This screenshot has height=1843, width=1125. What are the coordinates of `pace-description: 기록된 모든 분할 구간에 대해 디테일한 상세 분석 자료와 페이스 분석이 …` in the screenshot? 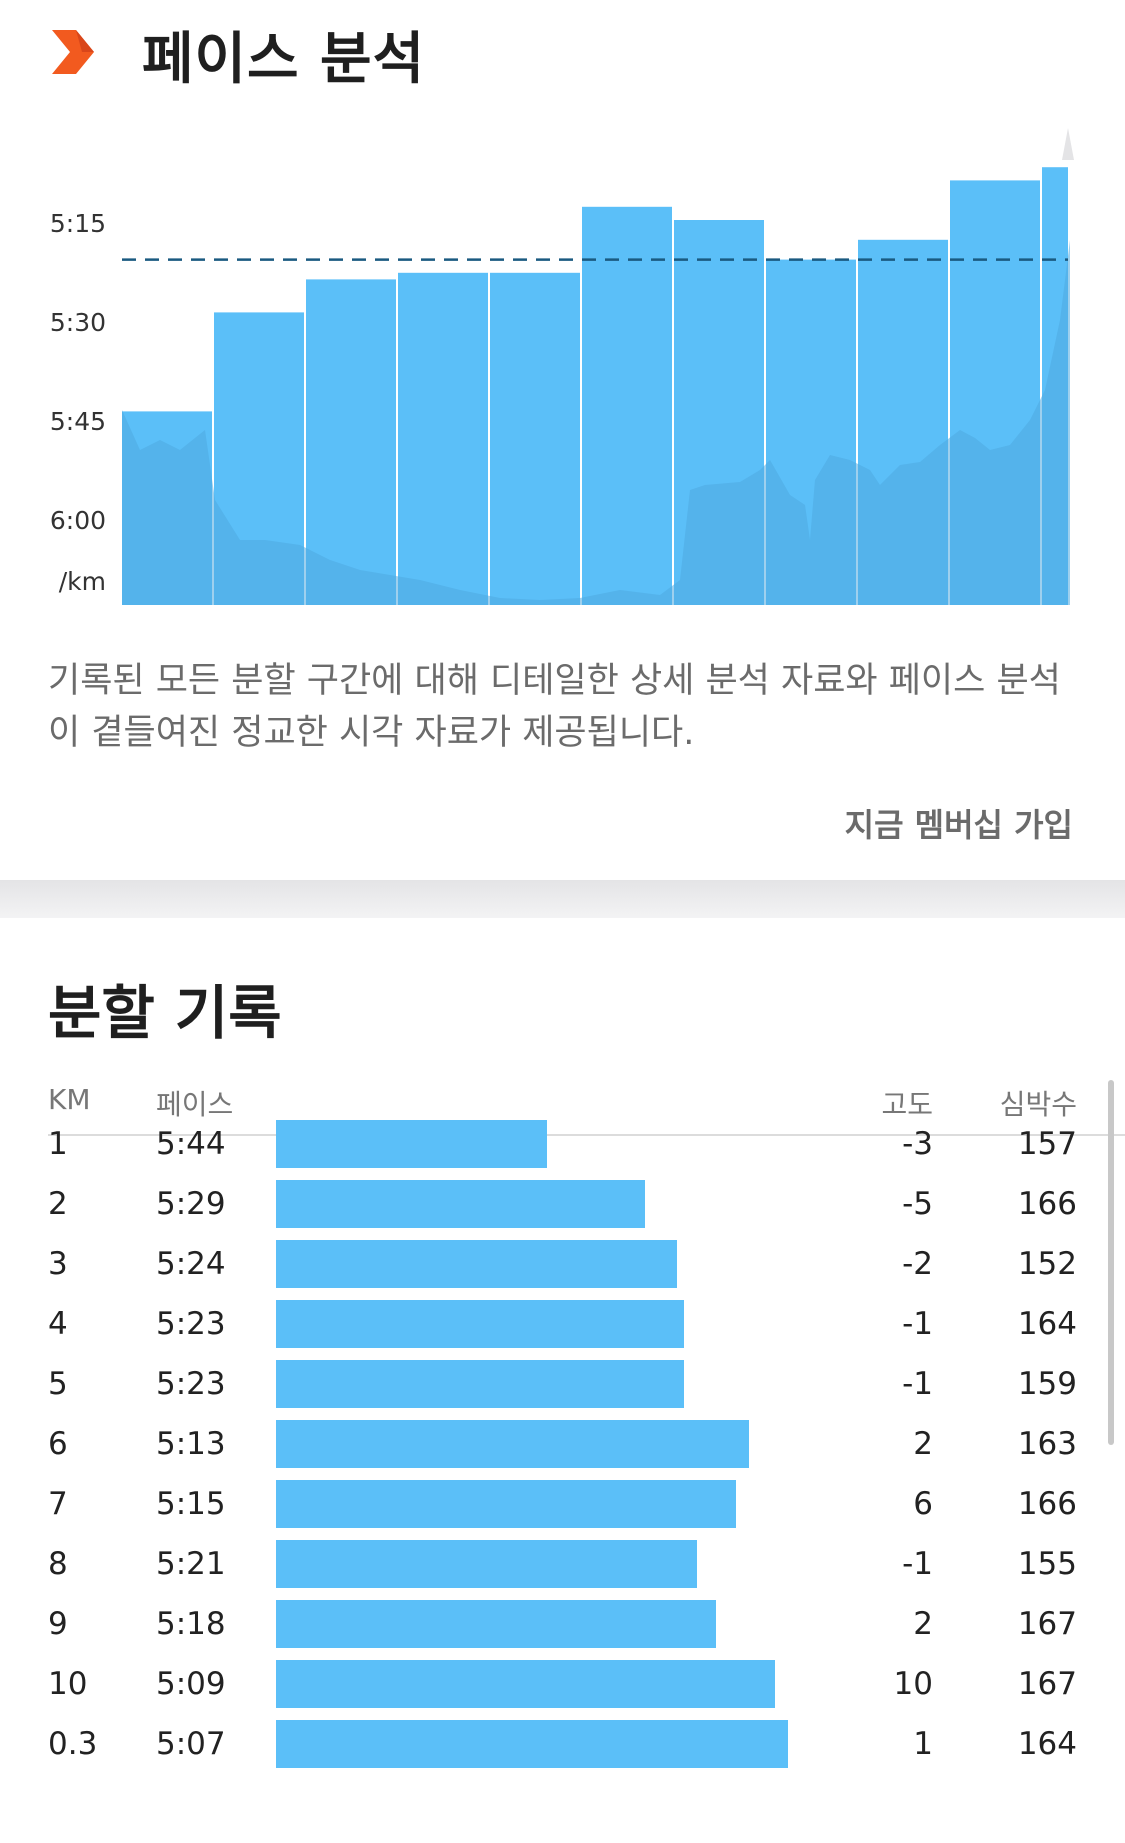 It's located at (554, 707).